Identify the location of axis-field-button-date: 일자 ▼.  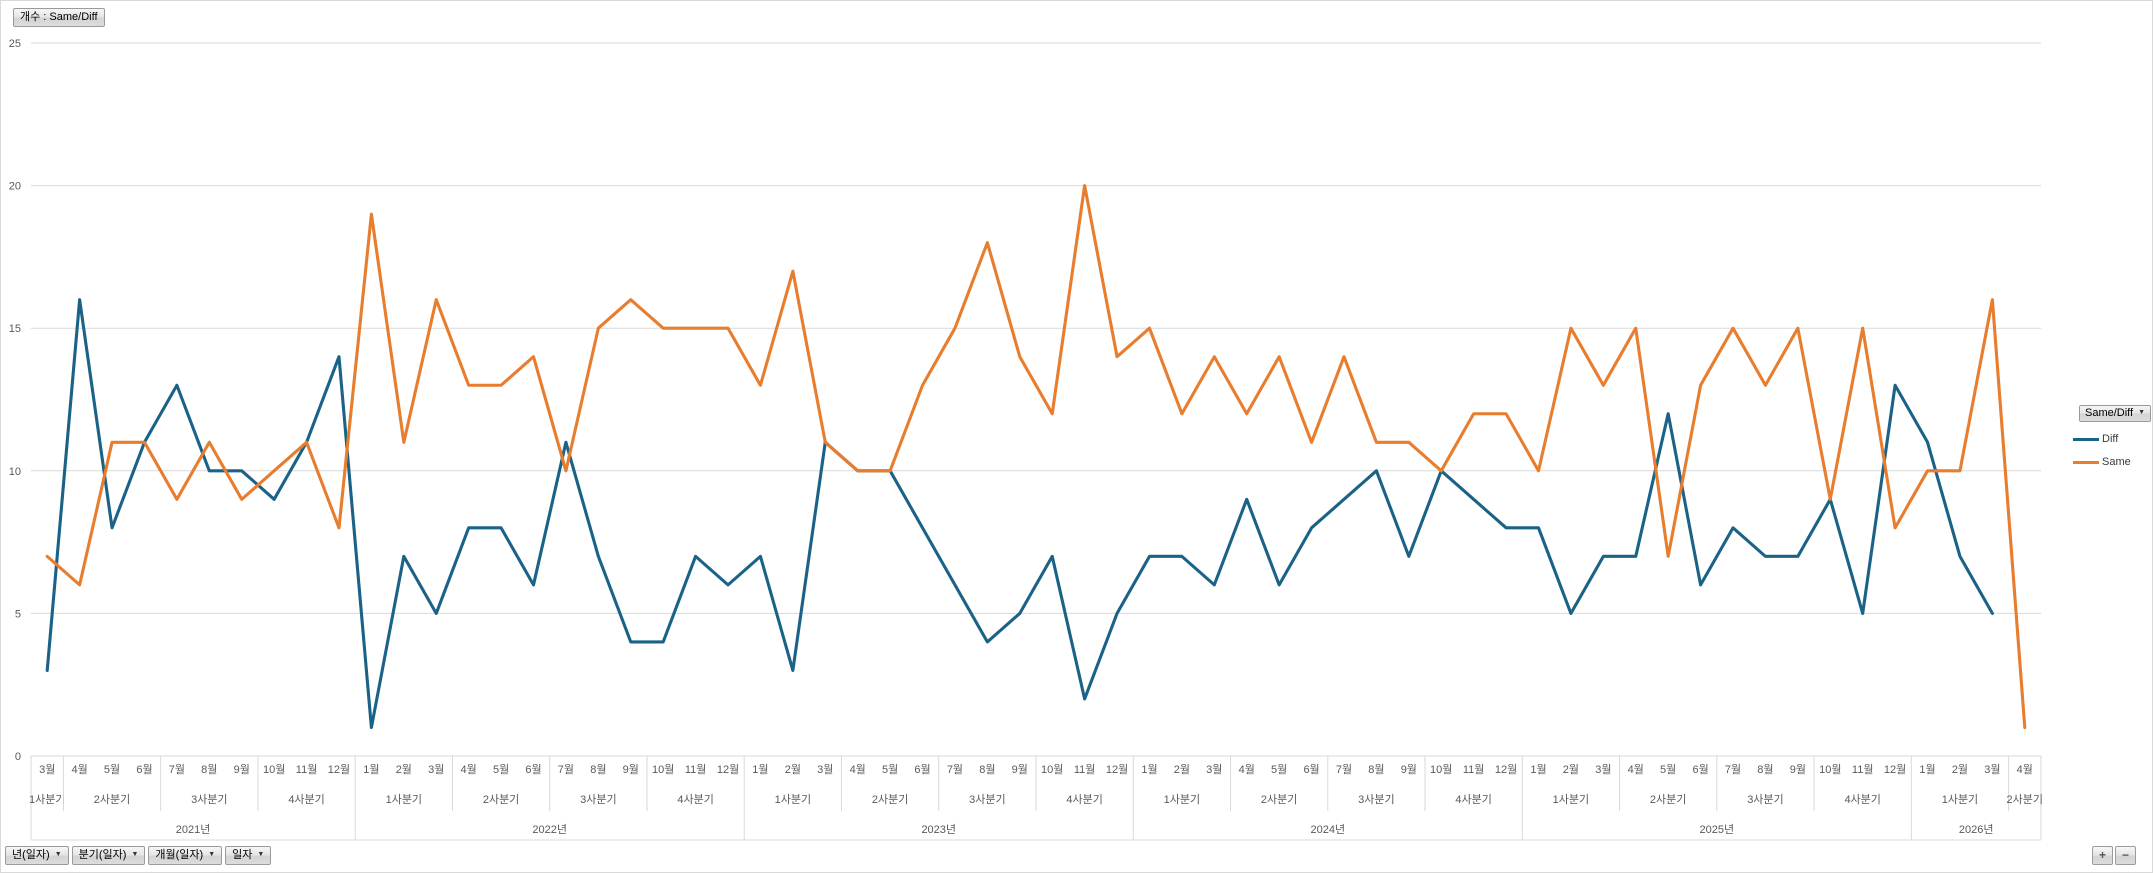
(248, 855).